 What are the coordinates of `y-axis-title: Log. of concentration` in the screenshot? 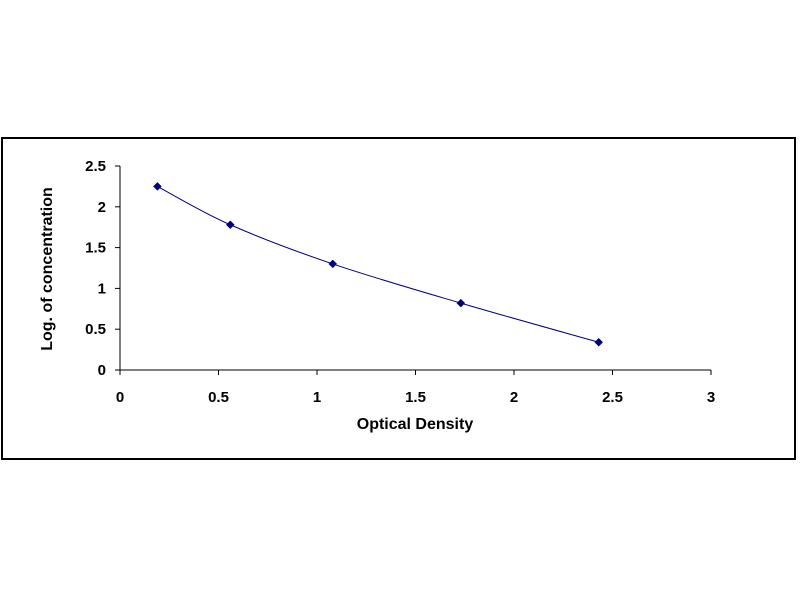 It's located at (47, 269).